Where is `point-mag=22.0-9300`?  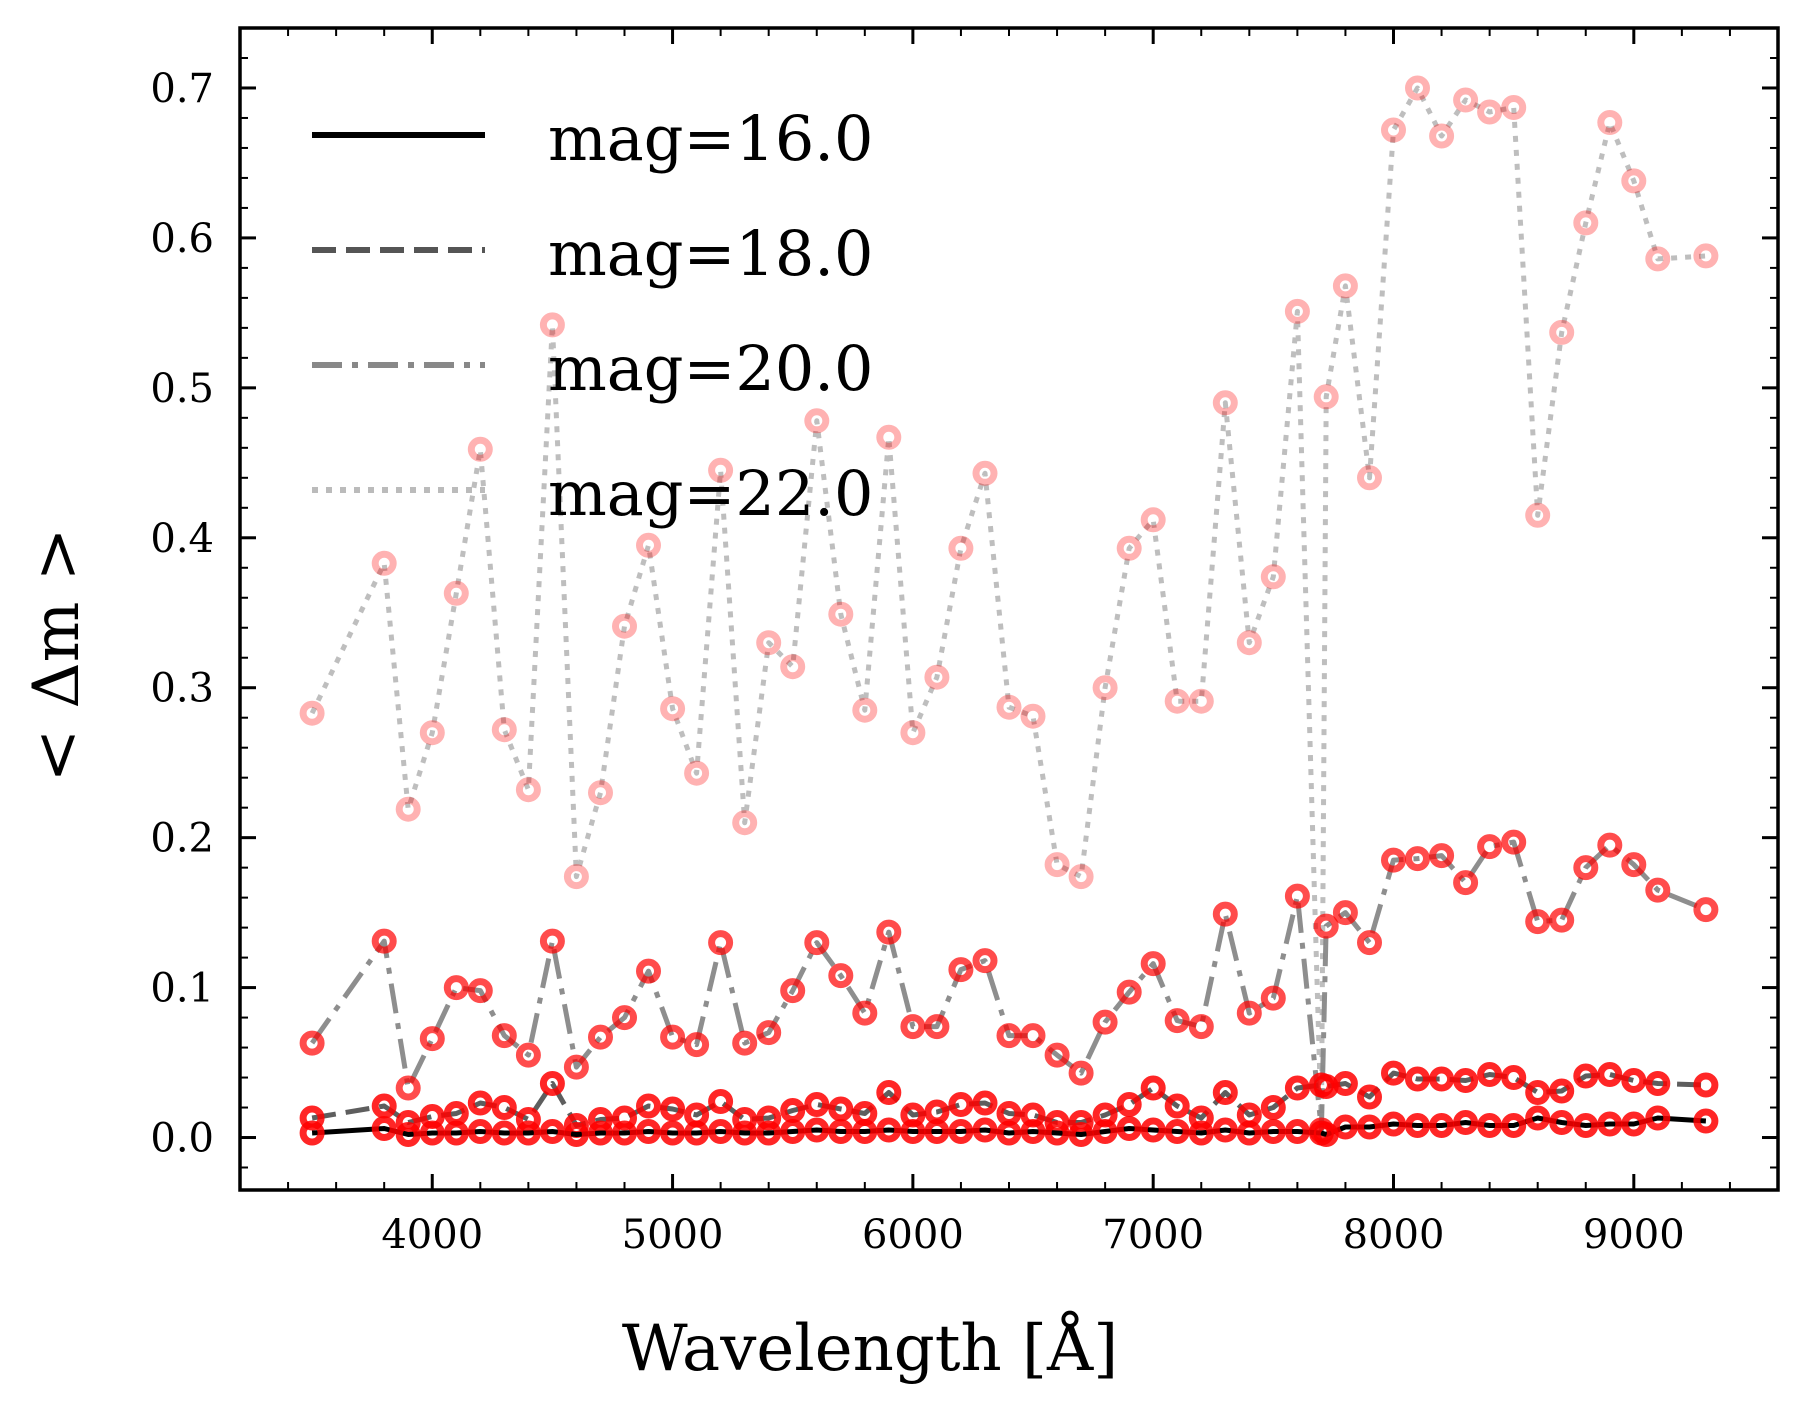
point-mag=22.0-9300 is located at coordinates (1706, 256).